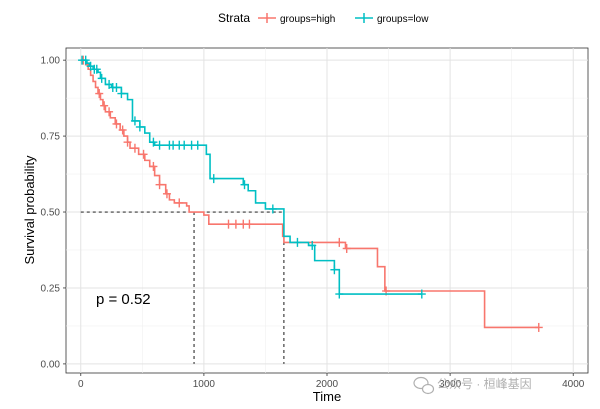 The image size is (600, 409). Describe the element at coordinates (450, 384) in the screenshot. I see `x-tick-label: 3000` at that location.